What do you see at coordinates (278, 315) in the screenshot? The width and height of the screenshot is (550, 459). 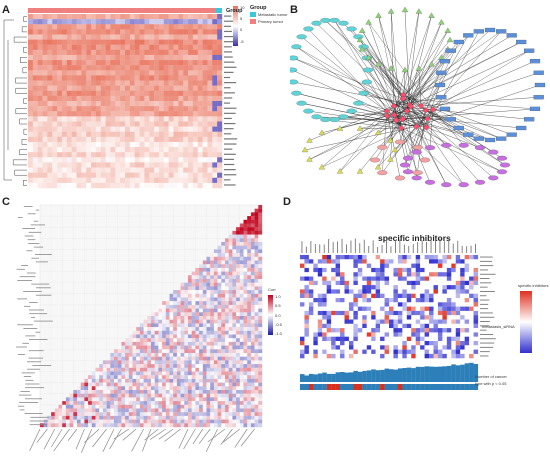 I see `colorbar-tick: 0.0` at bounding box center [278, 315].